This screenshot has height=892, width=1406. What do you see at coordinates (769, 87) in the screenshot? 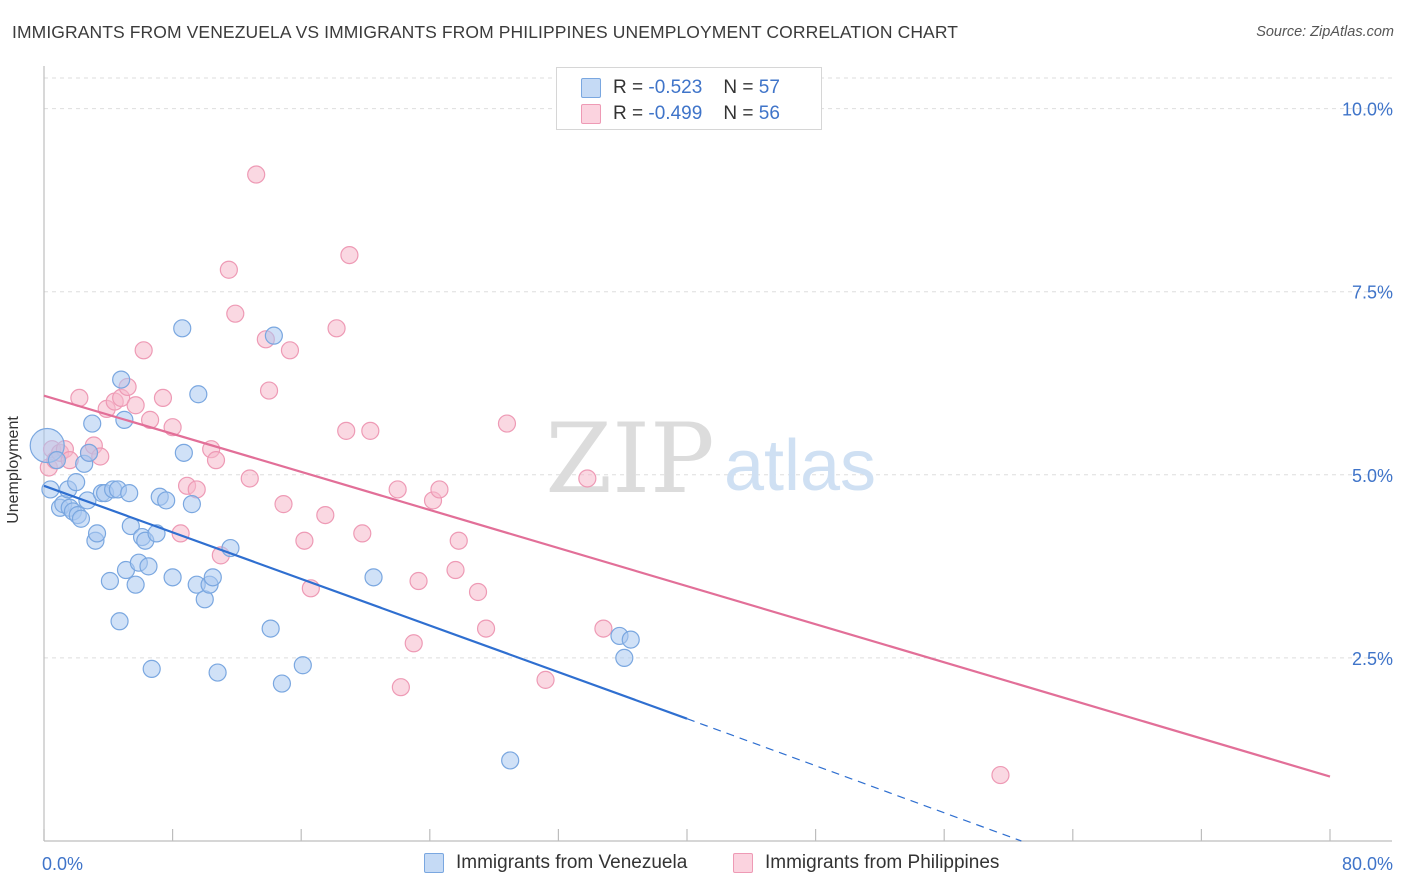
I see `venezuela-n-value: 57` at bounding box center [769, 87].